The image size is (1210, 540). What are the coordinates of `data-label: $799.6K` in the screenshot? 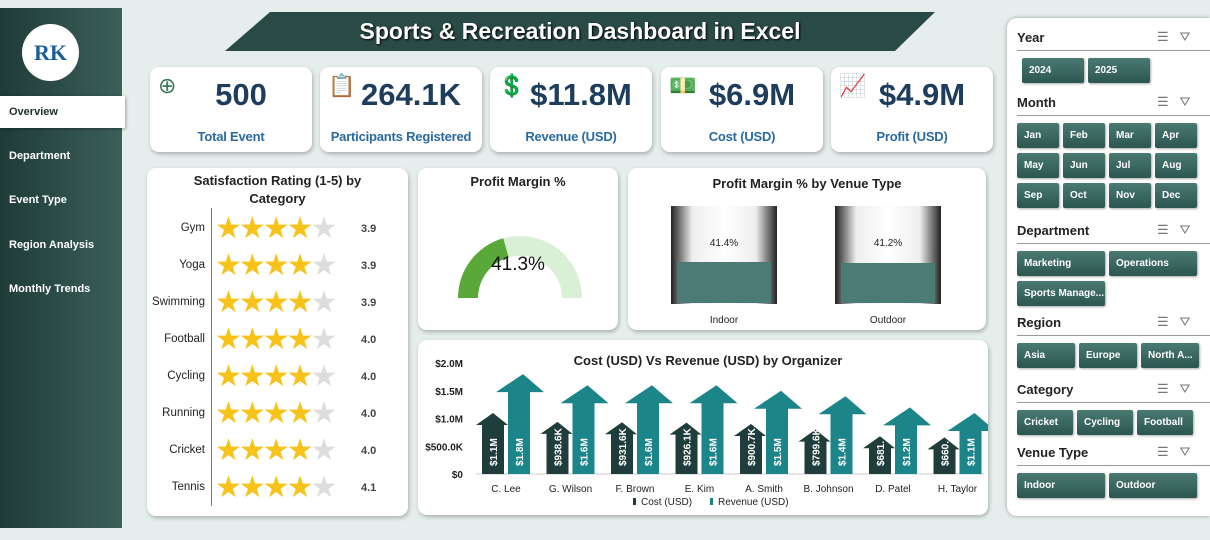 It's located at (817, 446).